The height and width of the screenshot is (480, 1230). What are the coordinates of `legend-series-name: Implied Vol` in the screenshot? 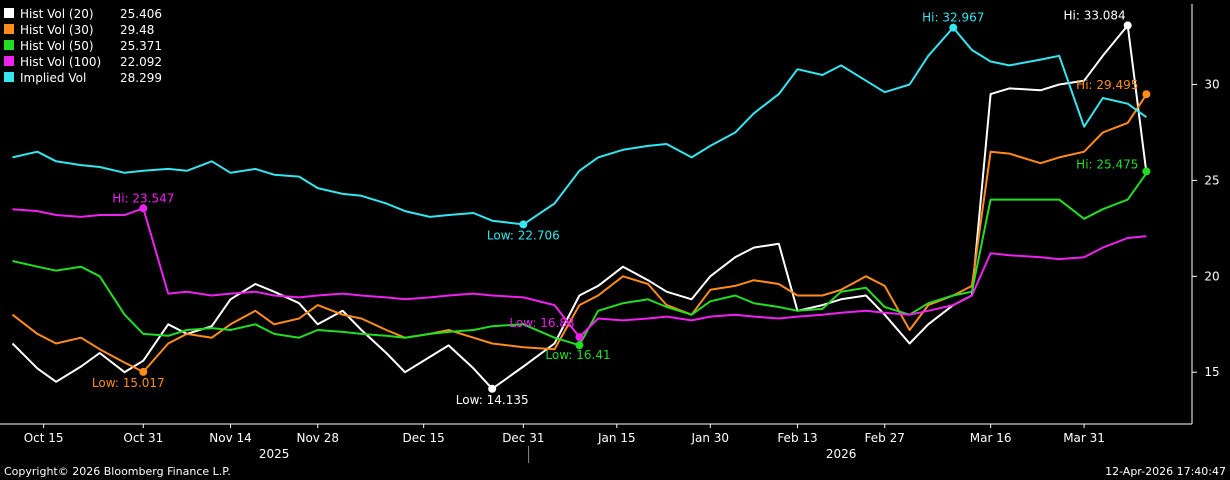 It's located at (53, 78).